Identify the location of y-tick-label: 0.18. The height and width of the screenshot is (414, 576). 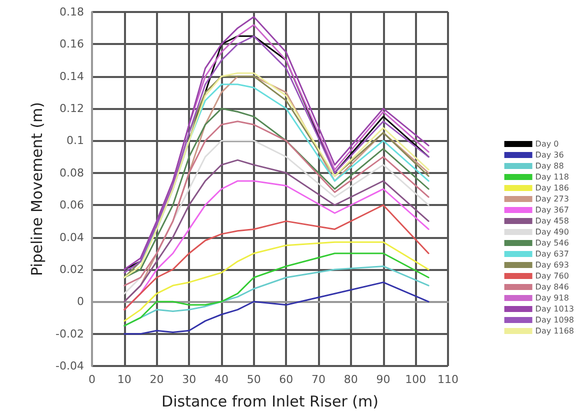
(72, 12).